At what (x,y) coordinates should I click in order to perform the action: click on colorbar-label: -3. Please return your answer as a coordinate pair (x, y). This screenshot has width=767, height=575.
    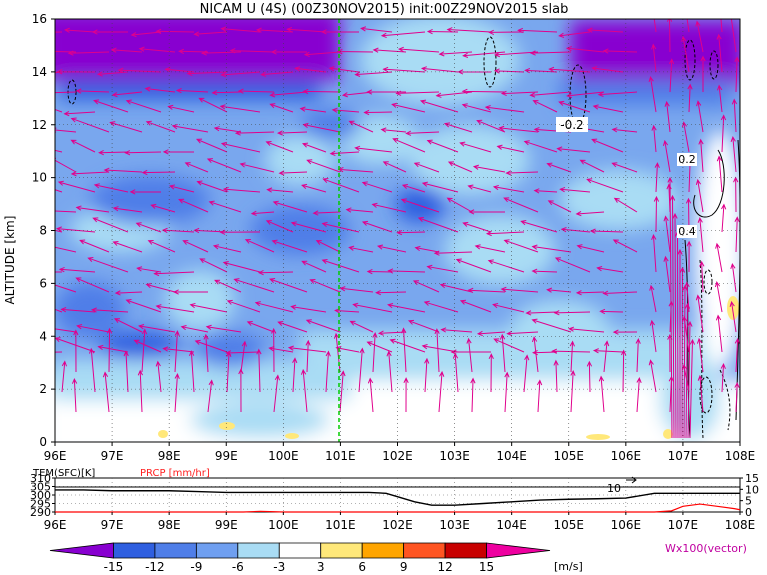
    Looking at the image, I should click on (279, 567).